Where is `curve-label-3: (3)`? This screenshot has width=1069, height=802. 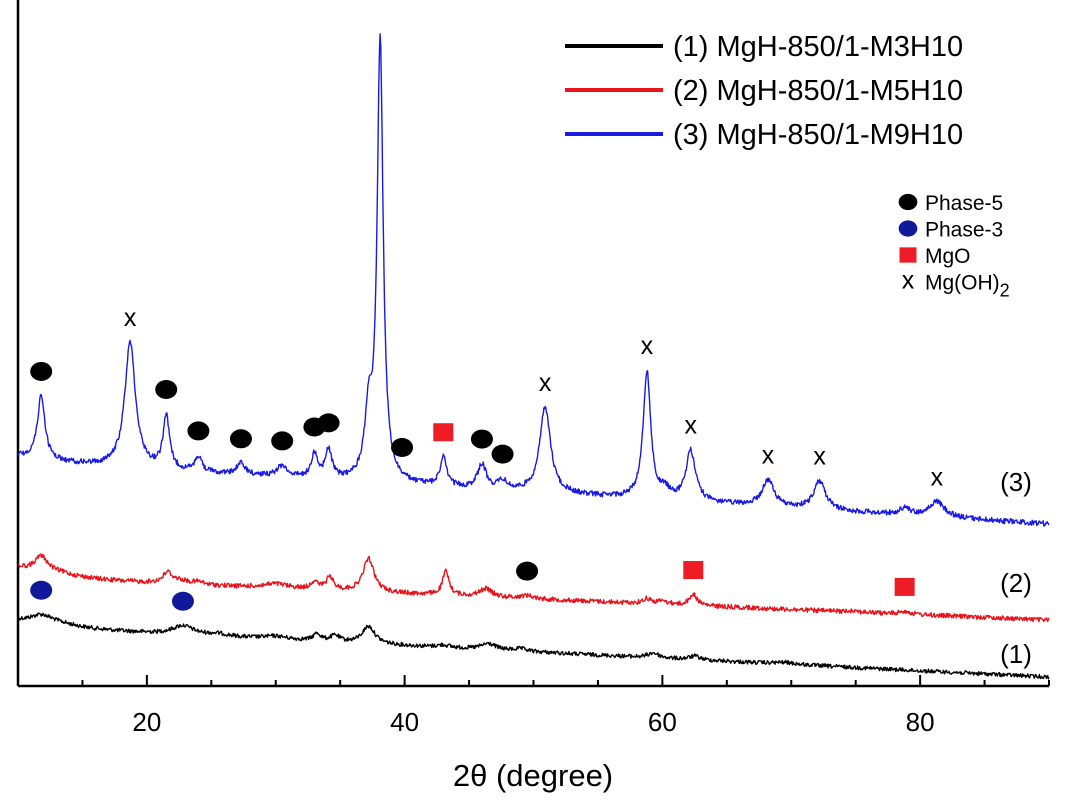 curve-label-3: (3) is located at coordinates (1016, 482).